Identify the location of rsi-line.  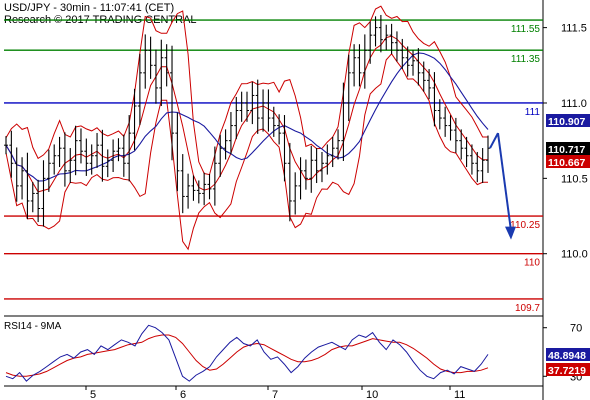
(247, 353).